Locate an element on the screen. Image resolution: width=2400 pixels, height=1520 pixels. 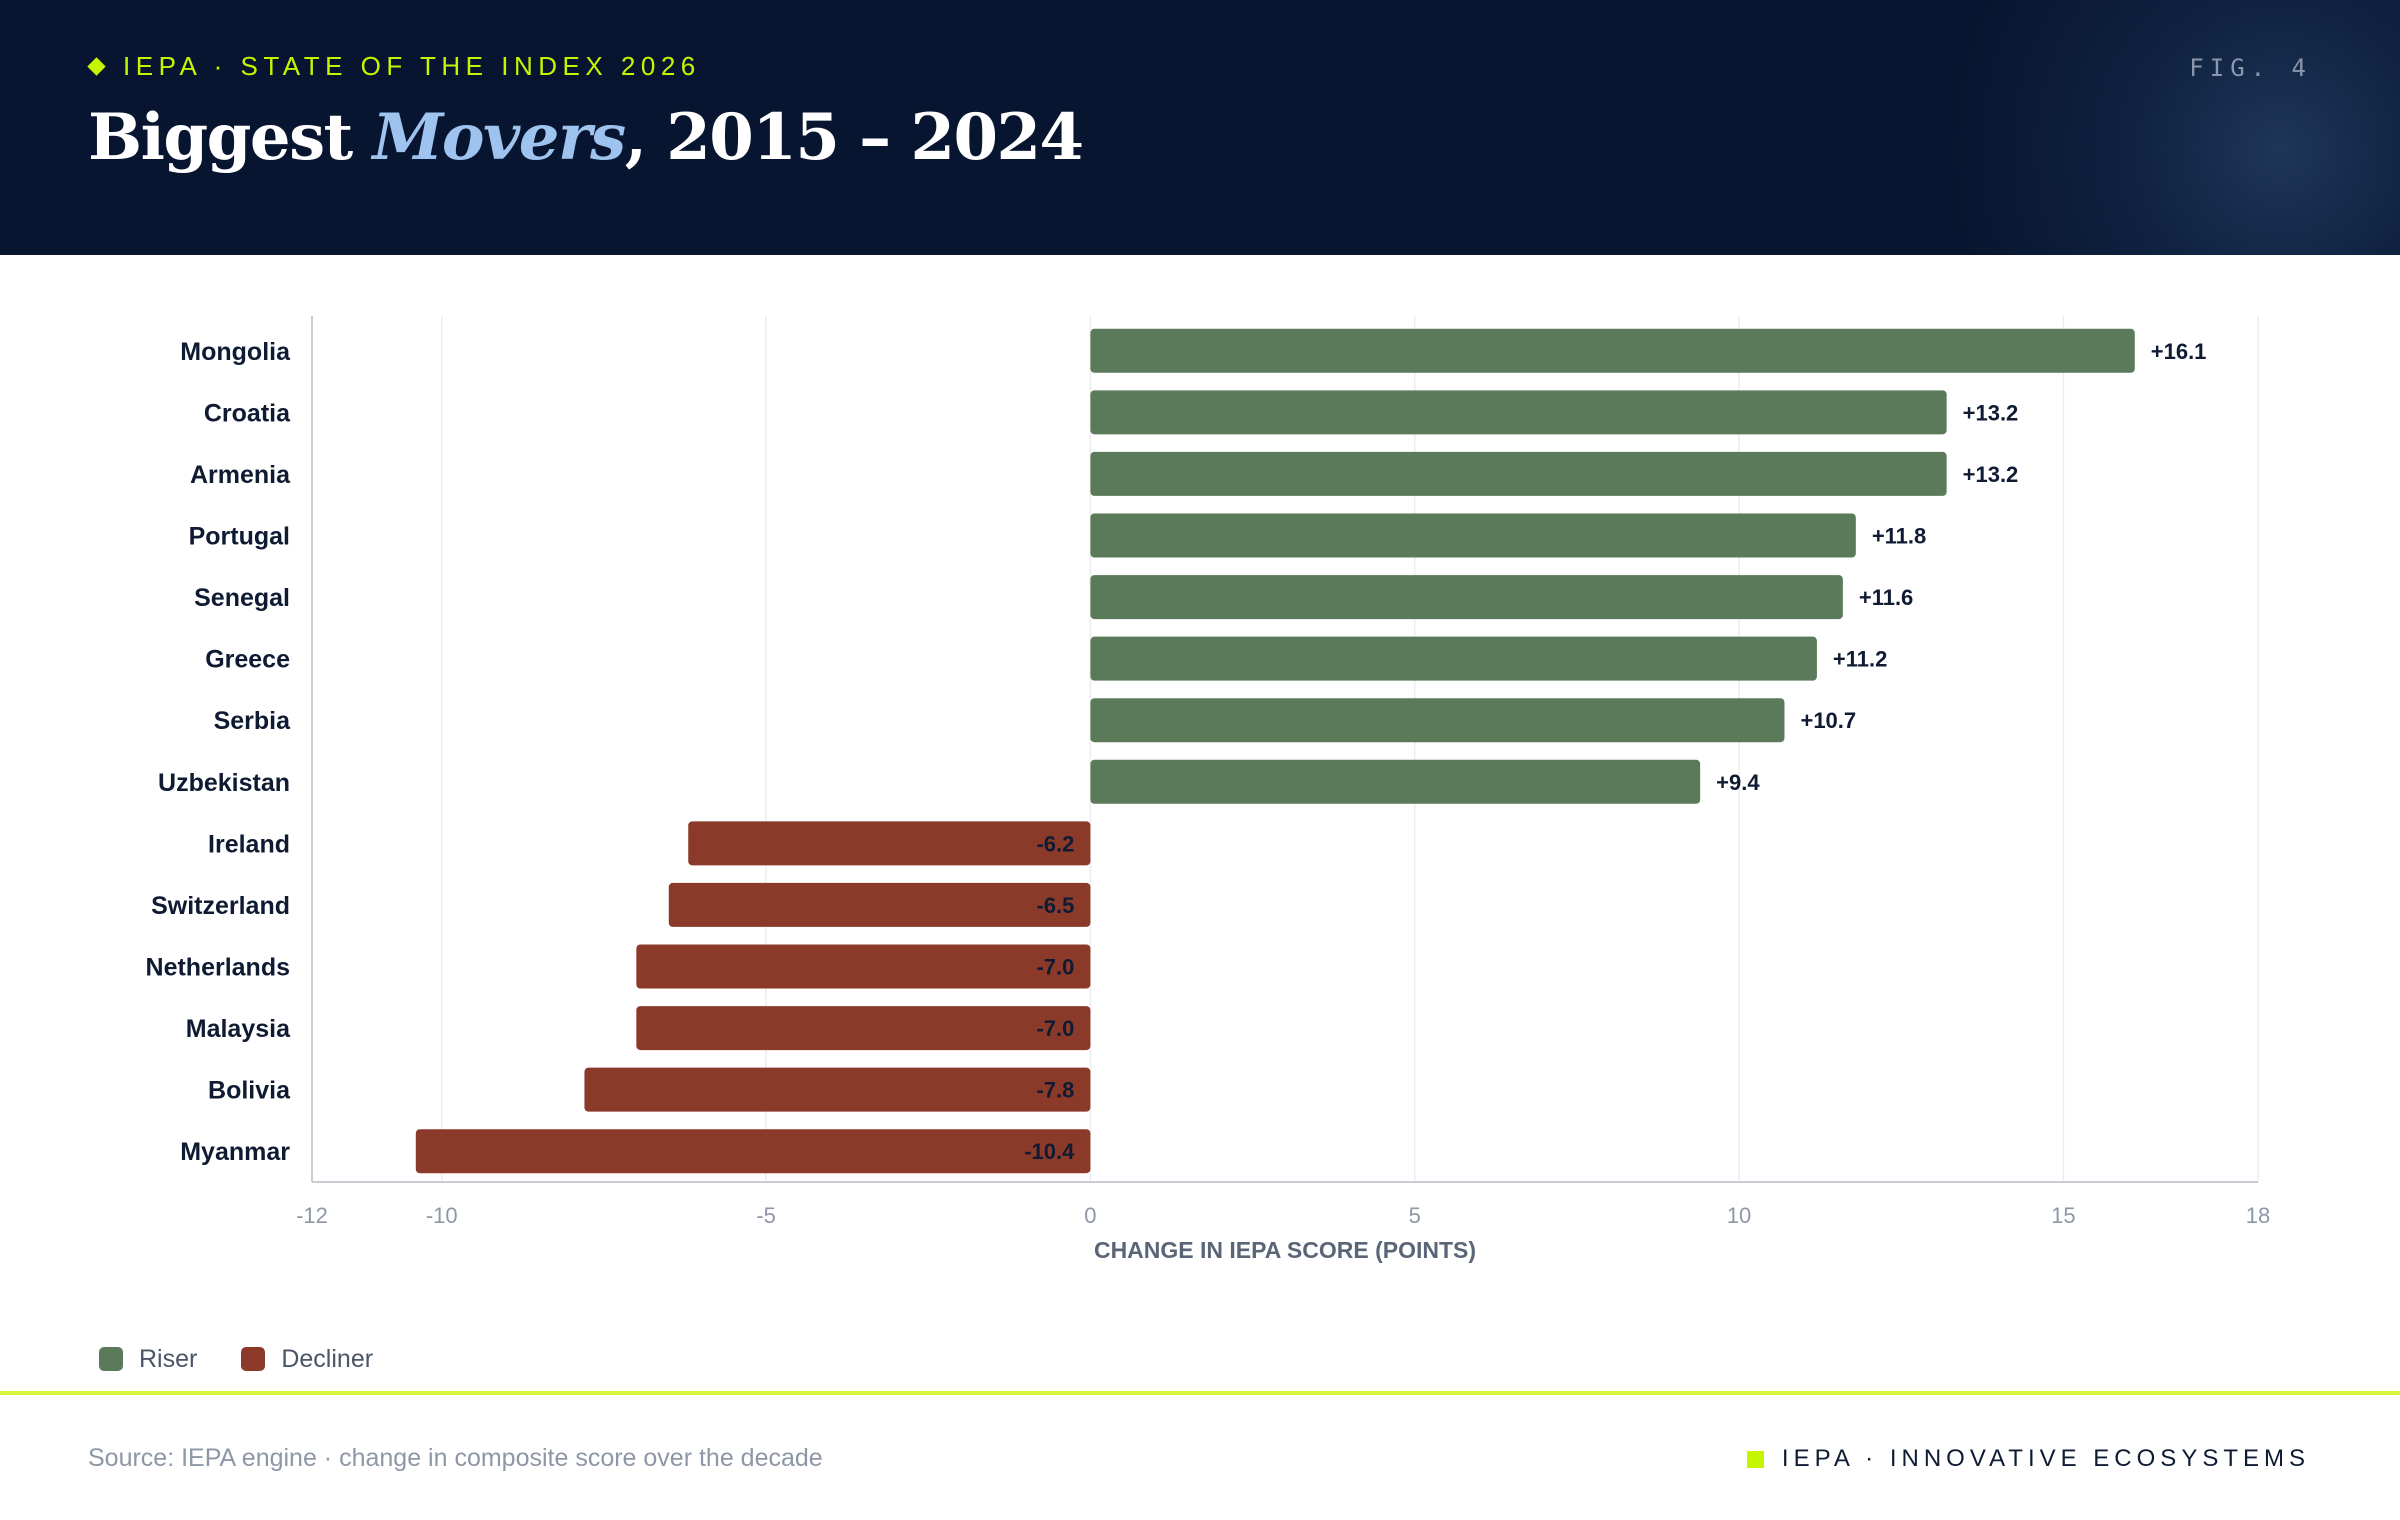
legend-label-riser: Riser is located at coordinates (168, 1358).